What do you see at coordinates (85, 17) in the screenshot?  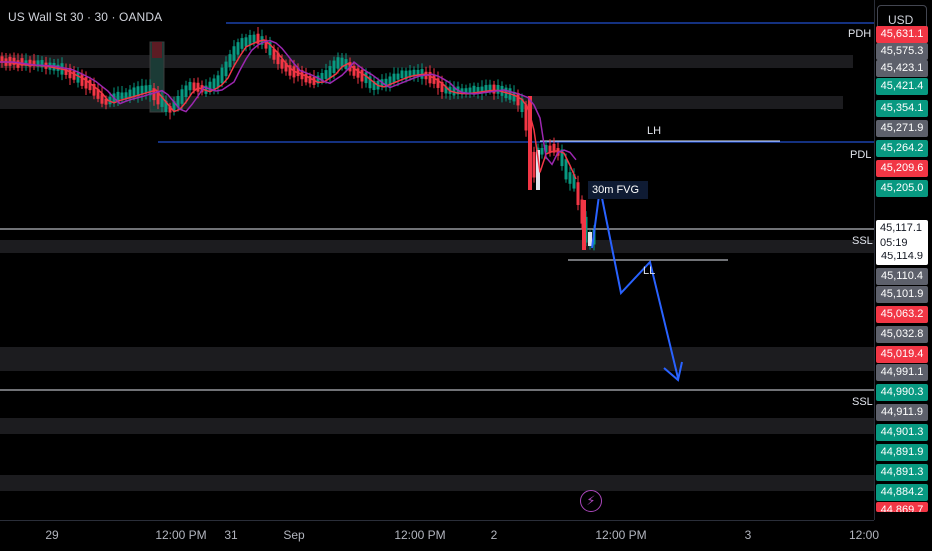 I see `symbol-title: US Wall St 30 · 30 · OANDA` at bounding box center [85, 17].